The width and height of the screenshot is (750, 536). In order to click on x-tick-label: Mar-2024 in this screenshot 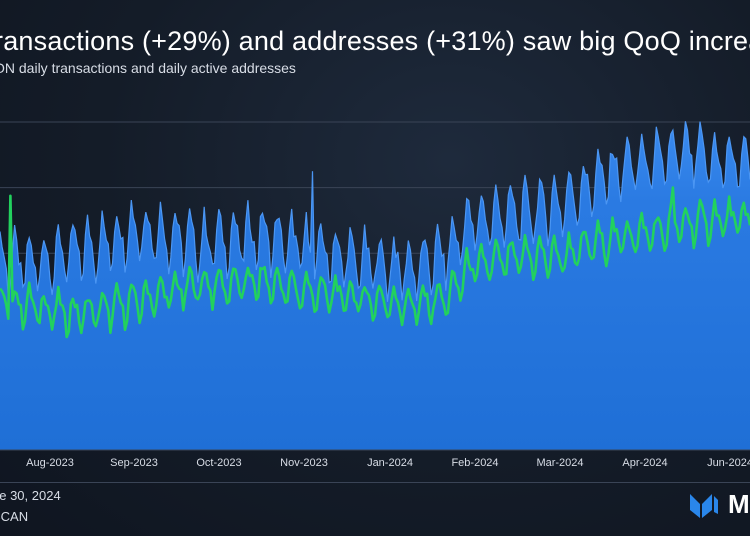, I will do `click(559, 463)`.